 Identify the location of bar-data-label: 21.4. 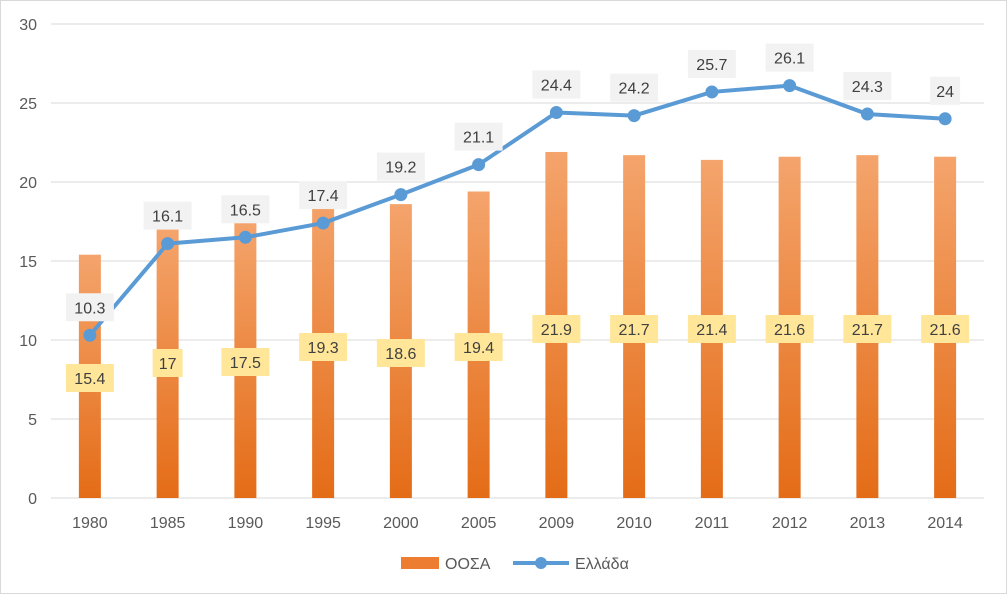
(711, 330).